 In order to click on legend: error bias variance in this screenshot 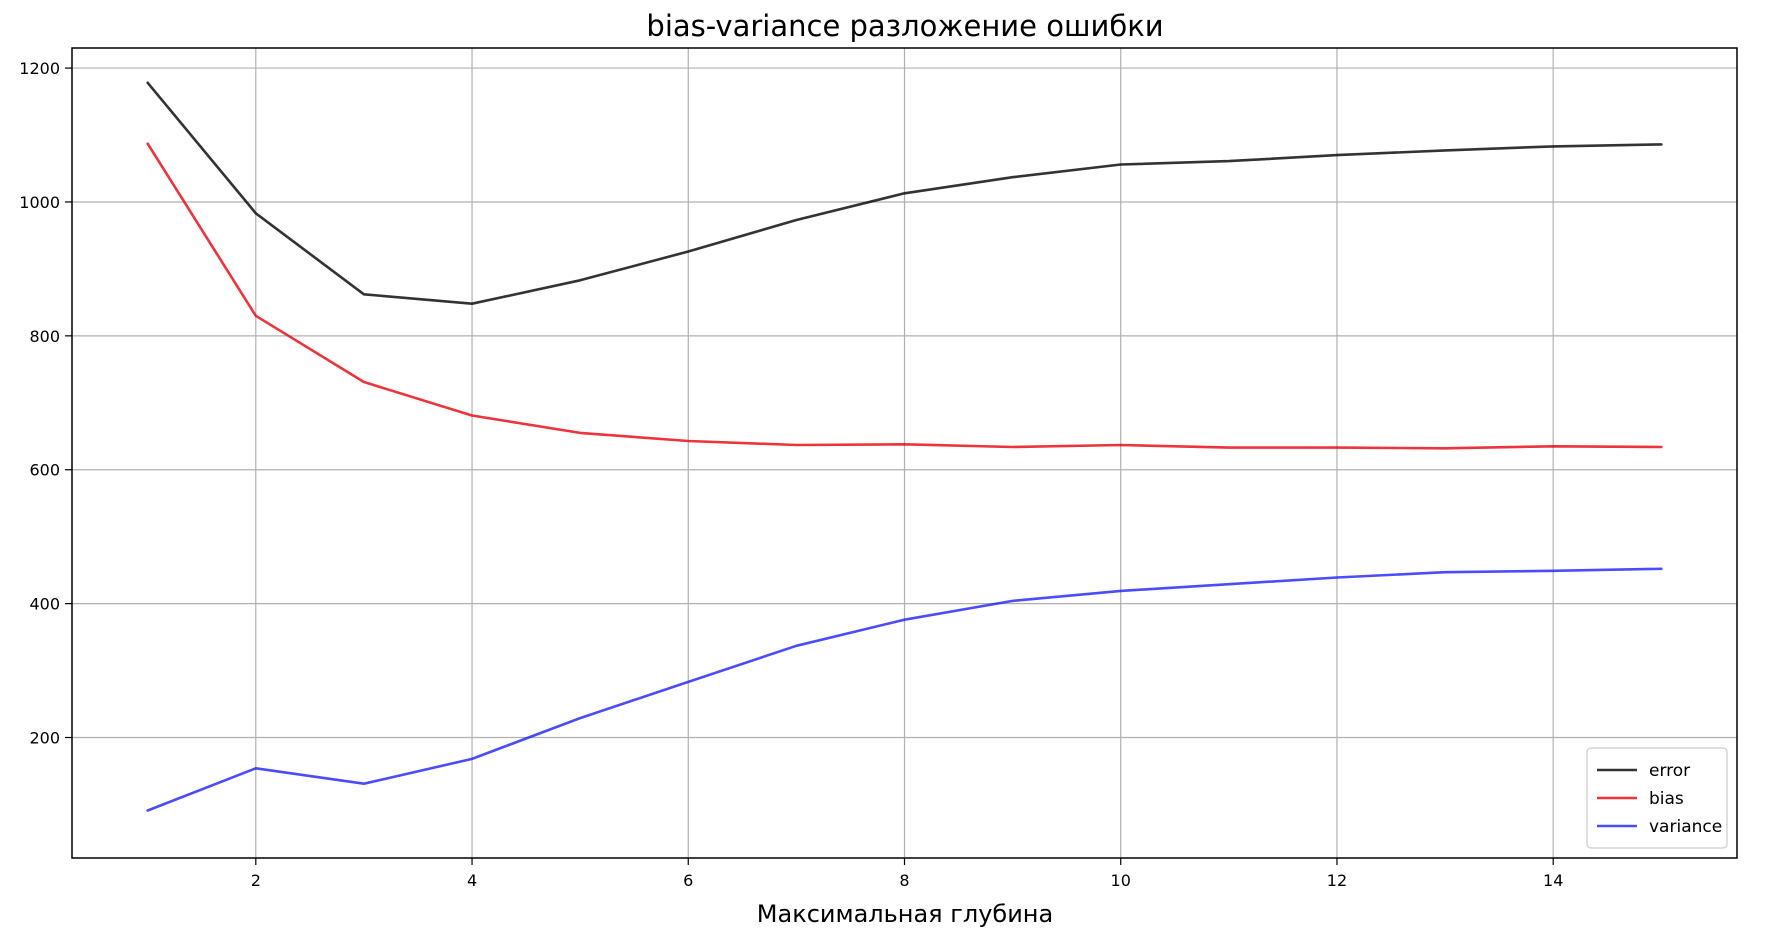, I will do `click(1657, 798)`.